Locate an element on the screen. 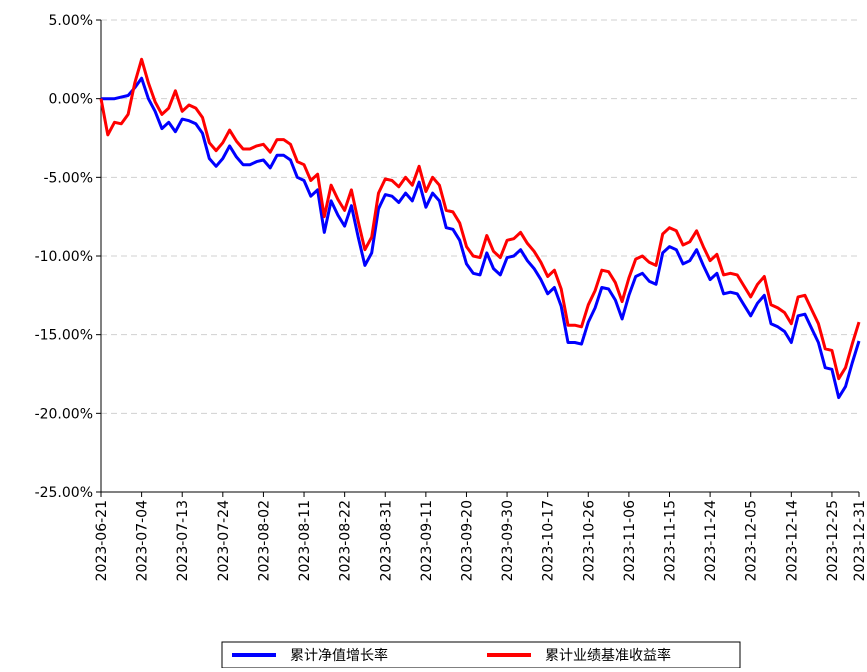 Image resolution: width=867 pixels, height=672 pixels. x-tick-label: 2023-12-31 is located at coordinates (859, 540).